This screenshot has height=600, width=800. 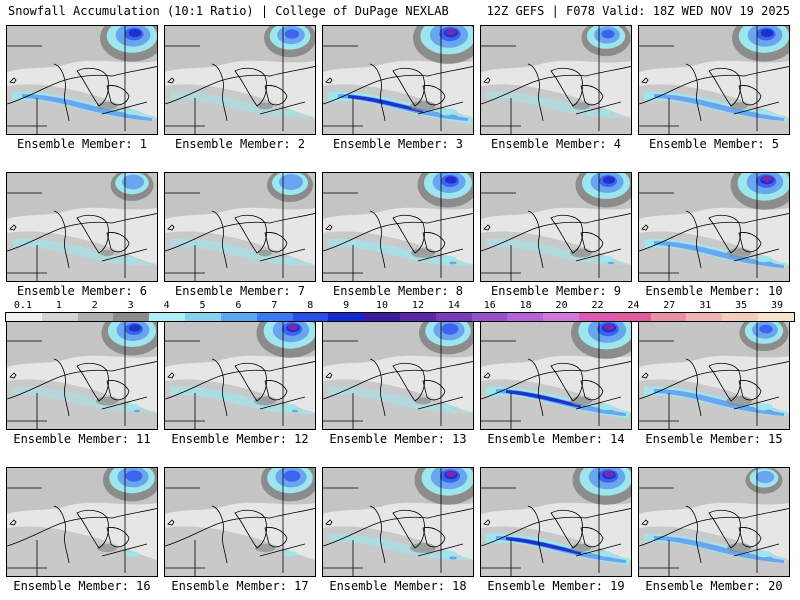 I want to click on member-caption: Ensemble Member: 1, so click(x=82, y=144).